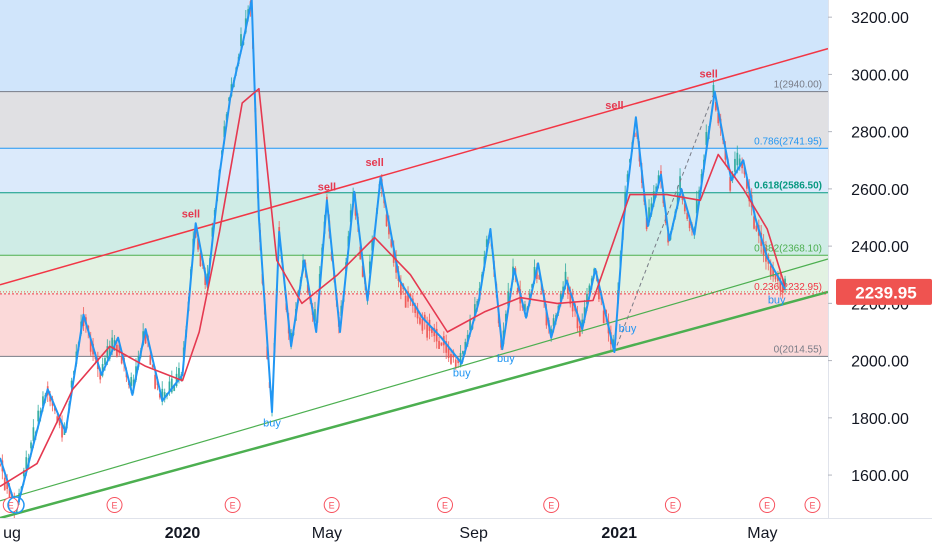  What do you see at coordinates (327, 533) in the screenshot?
I see `x-tick-label: May` at bounding box center [327, 533].